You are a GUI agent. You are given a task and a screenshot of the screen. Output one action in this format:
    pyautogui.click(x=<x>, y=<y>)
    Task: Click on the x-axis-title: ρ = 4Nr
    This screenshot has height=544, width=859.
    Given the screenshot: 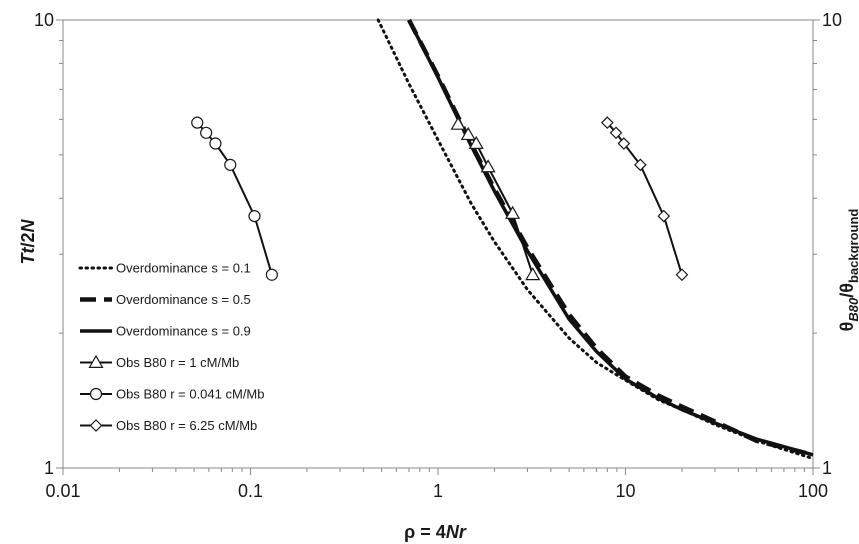 What is the action you would take?
    pyautogui.click(x=435, y=532)
    